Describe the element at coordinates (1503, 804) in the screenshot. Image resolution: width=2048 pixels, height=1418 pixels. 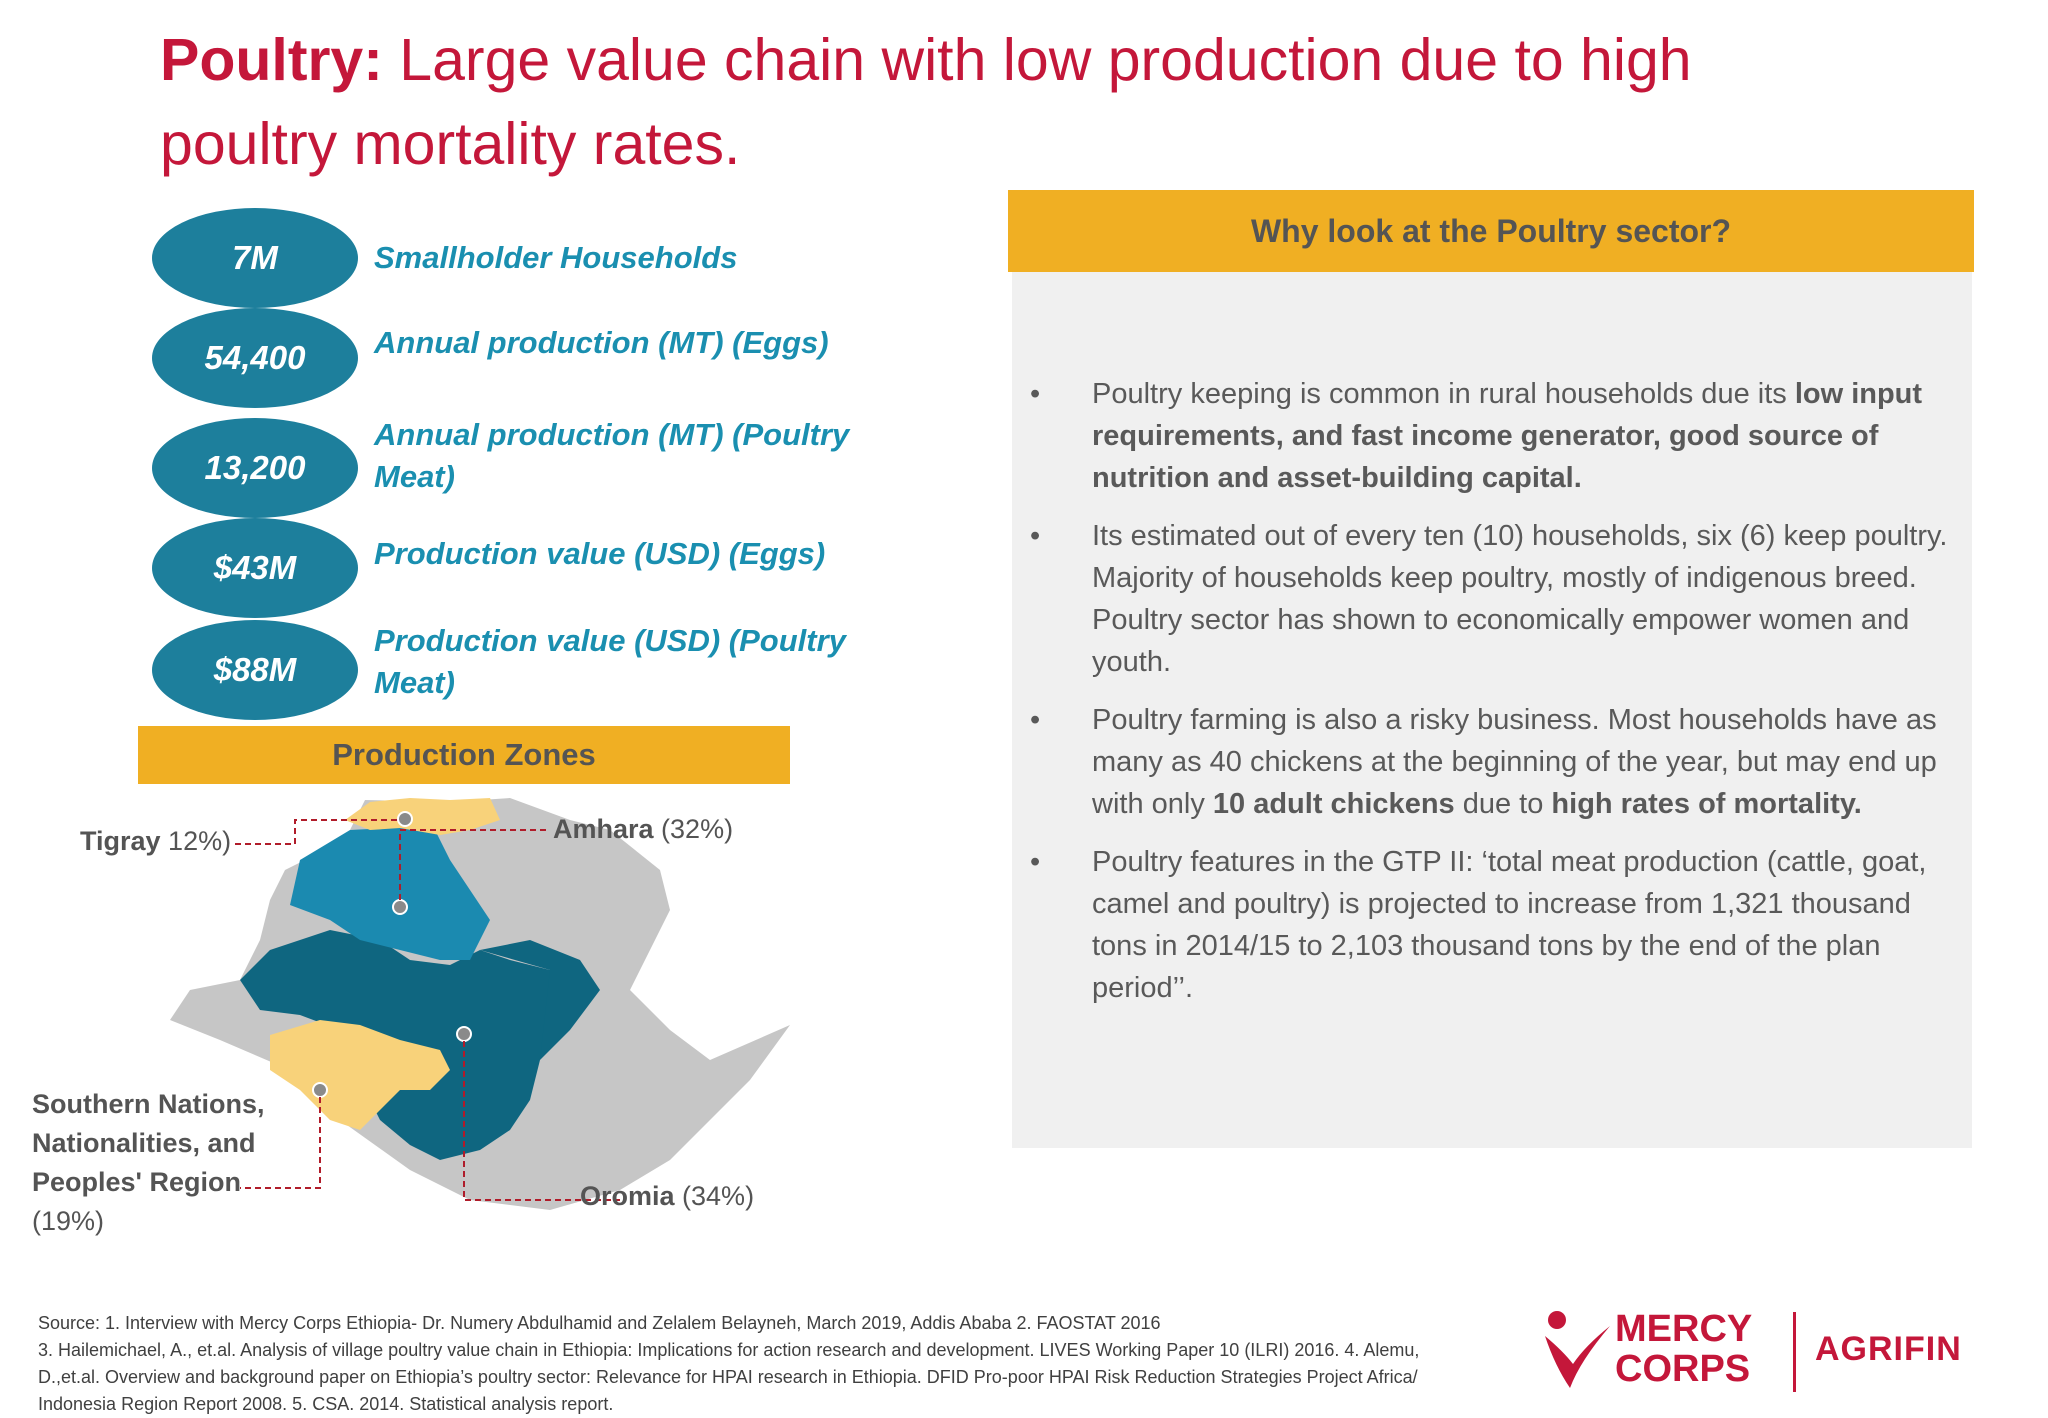
I see `bullet-text: due to` at that location.